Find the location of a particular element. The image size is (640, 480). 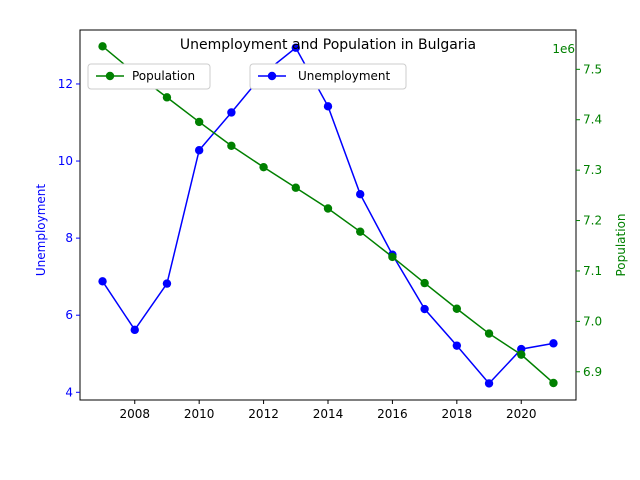

y-left-axis: 4 6 8 10 12 is located at coordinates (69, 238).